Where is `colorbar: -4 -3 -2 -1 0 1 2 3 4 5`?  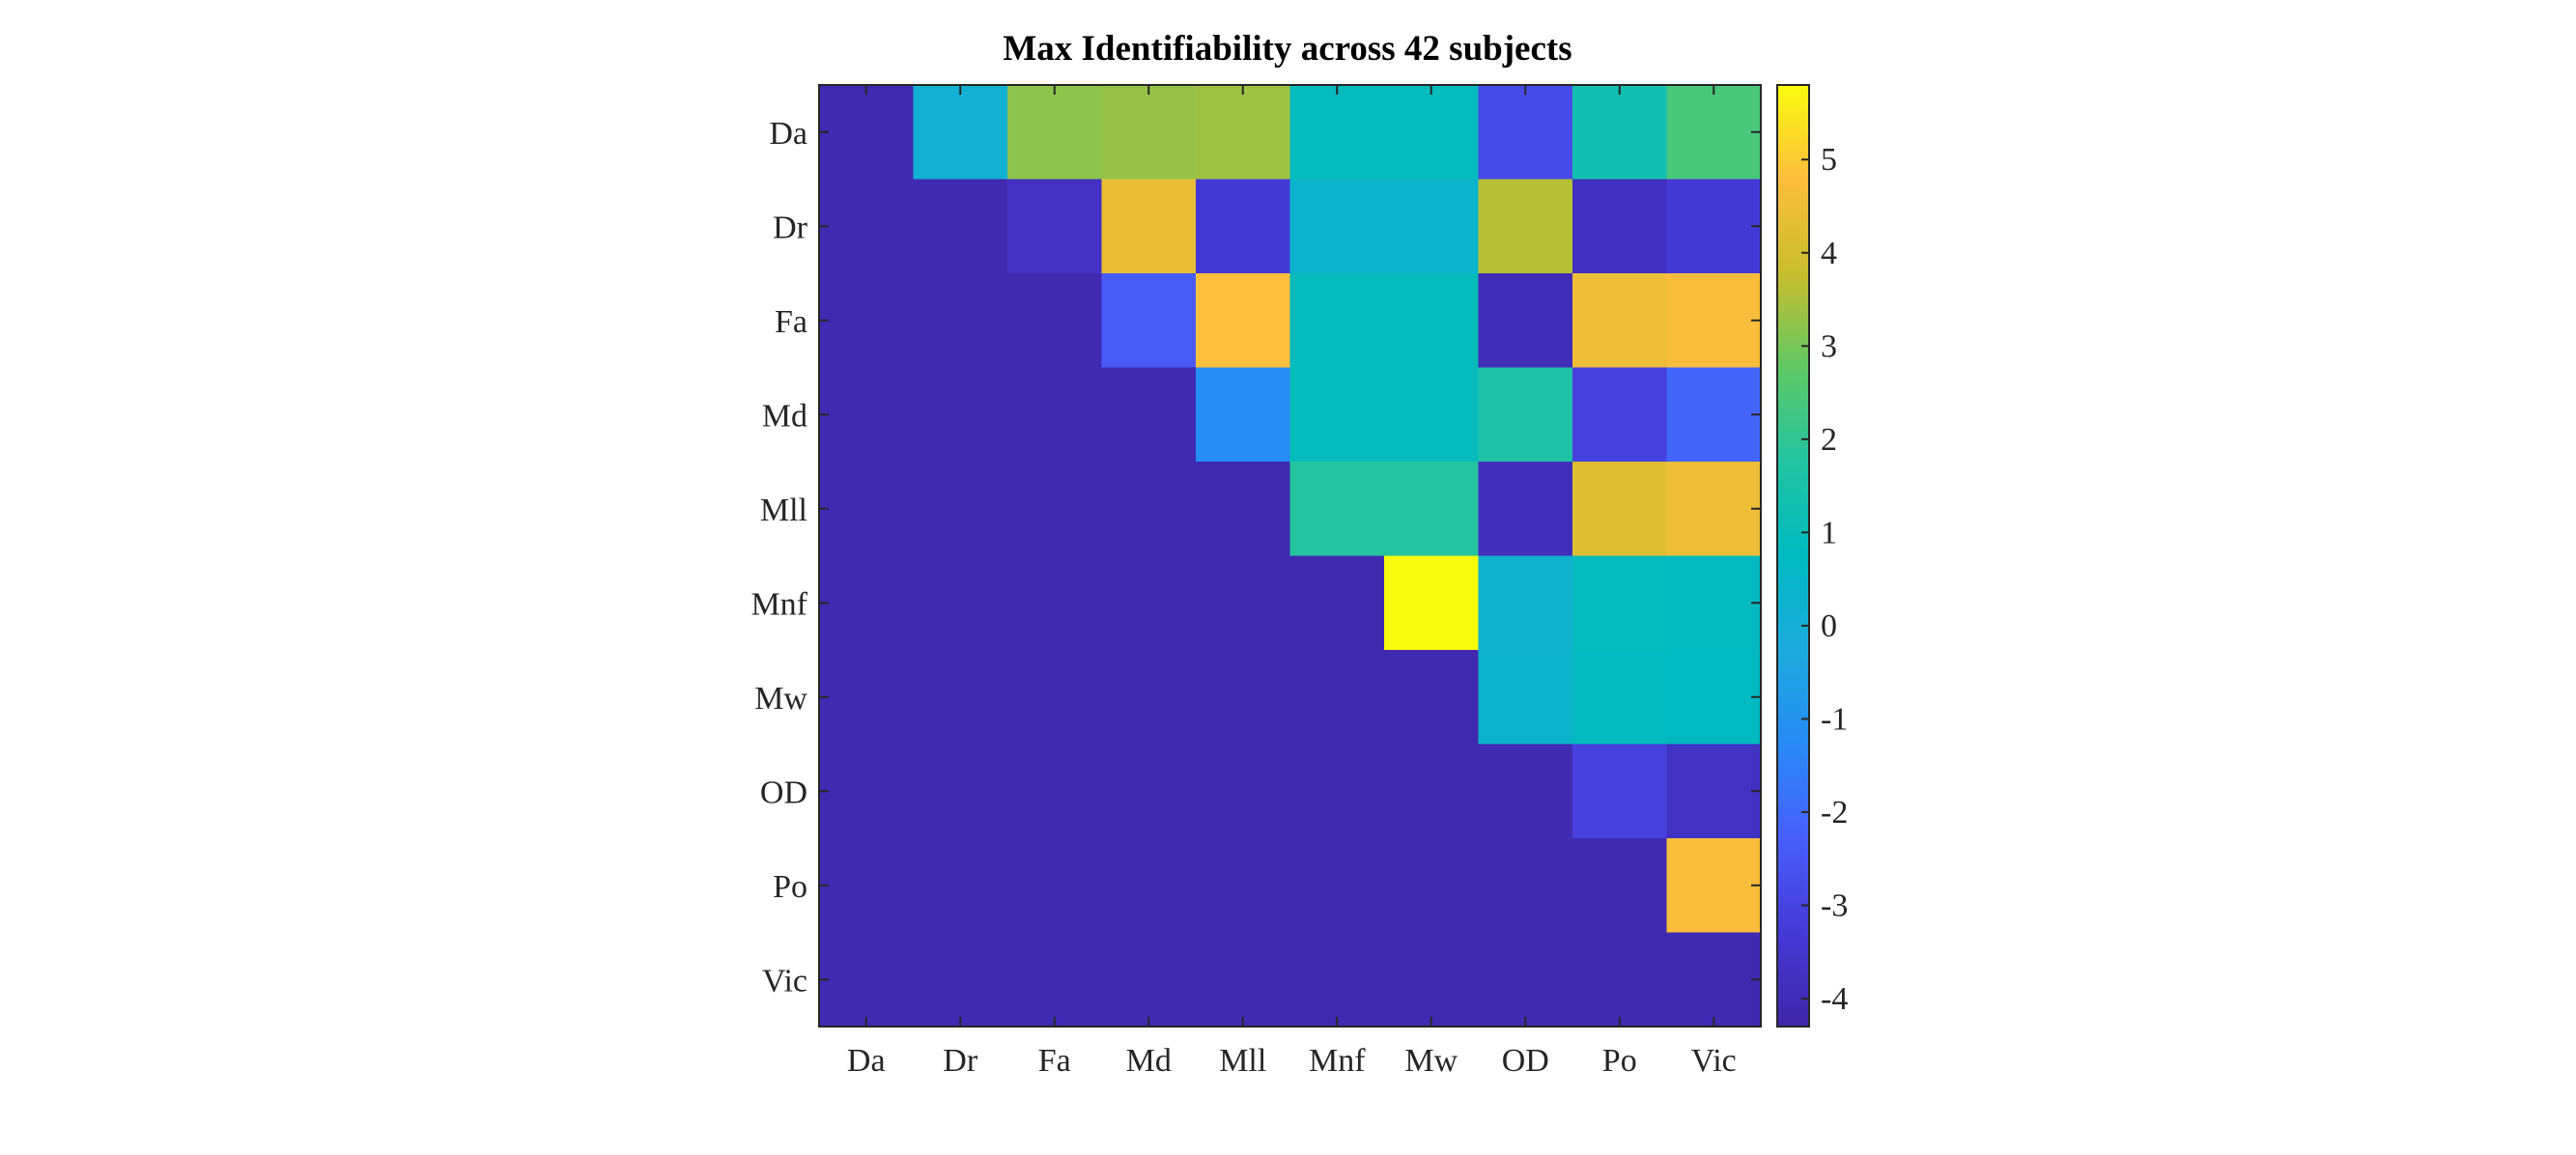 colorbar: -4 -3 -2 -1 0 1 2 3 4 5 is located at coordinates (1812, 556).